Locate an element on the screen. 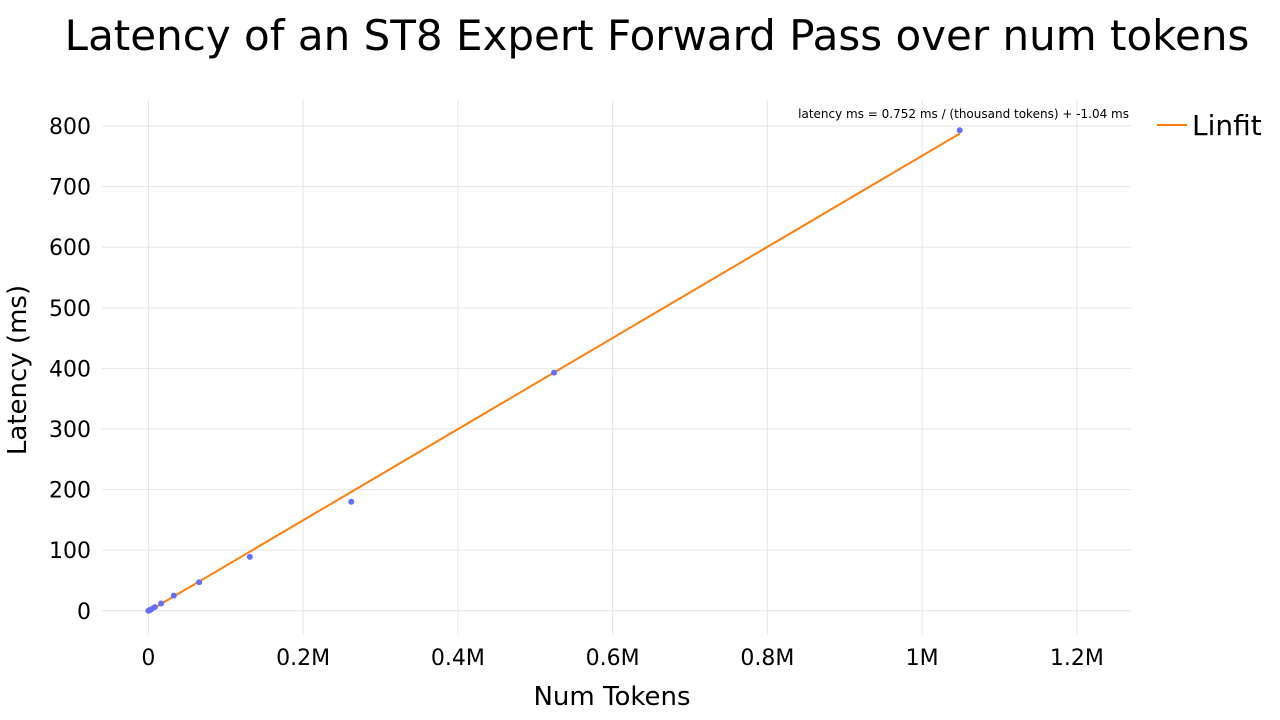 The image size is (1280, 720). y-tick-label: 300 is located at coordinates (70, 430).